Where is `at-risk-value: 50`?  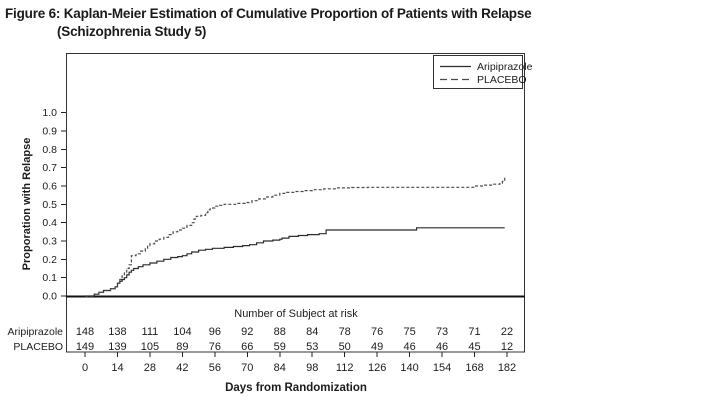
at-risk-value: 50 is located at coordinates (345, 347).